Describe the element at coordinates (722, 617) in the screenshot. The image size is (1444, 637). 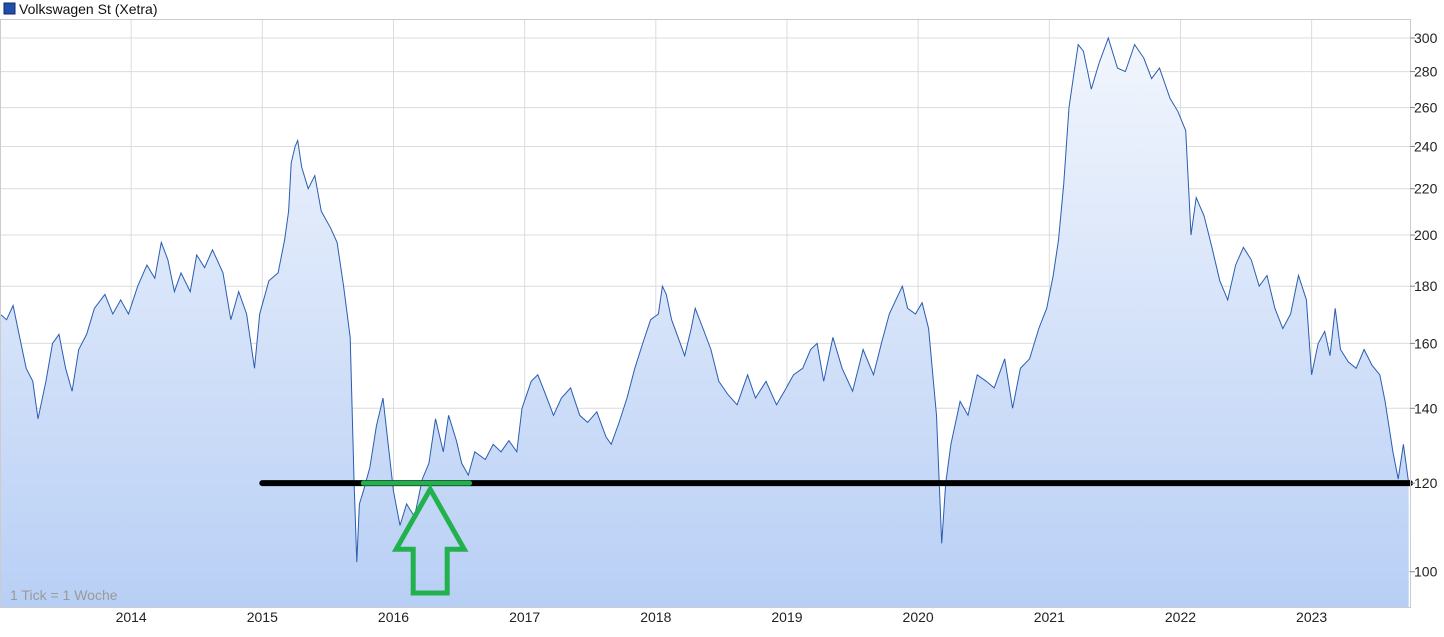
I see `x-axis: 2014 2015 2016 2017 2018 2019 2020 2021 2022 2023` at that location.